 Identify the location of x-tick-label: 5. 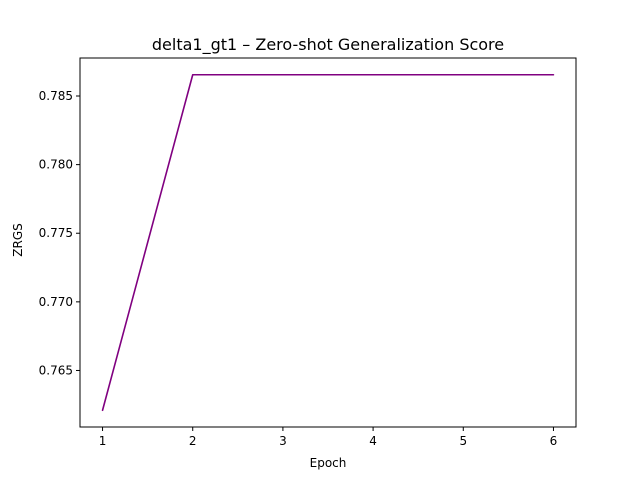
(463, 441).